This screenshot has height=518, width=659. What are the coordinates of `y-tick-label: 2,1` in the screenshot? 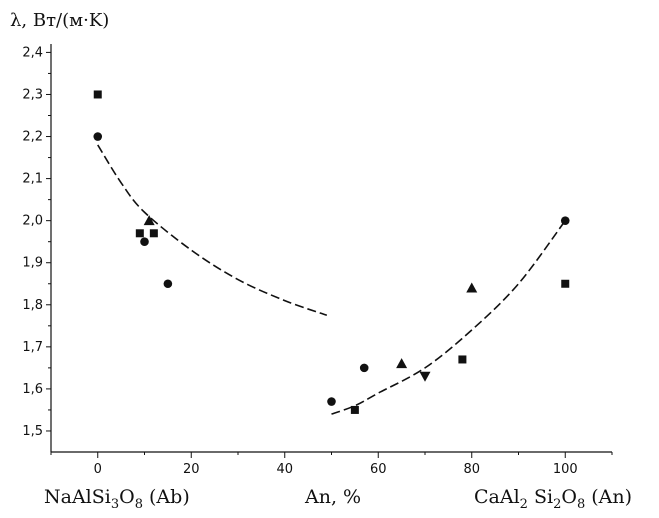 It's located at (32, 179).